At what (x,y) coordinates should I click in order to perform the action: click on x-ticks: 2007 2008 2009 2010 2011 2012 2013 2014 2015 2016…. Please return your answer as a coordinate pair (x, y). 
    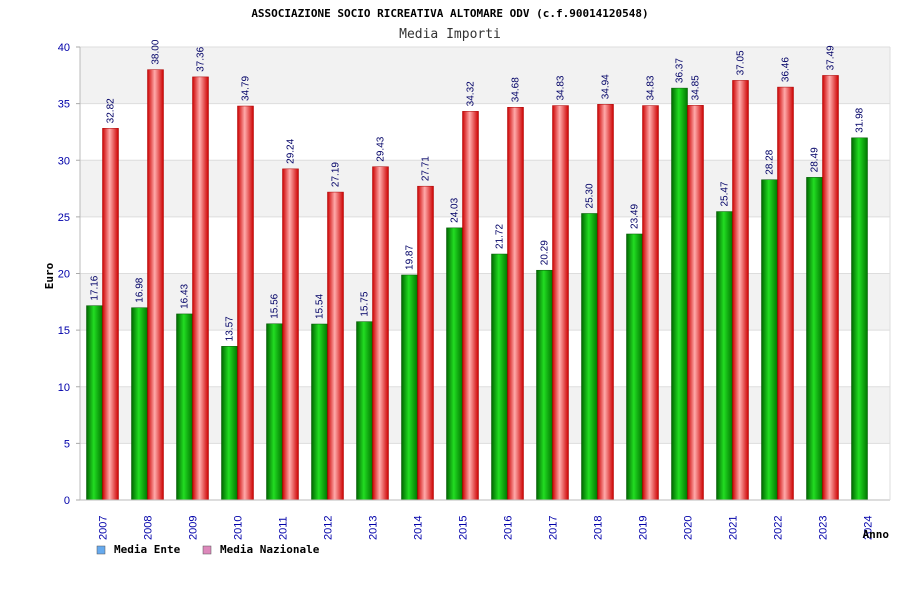
    Looking at the image, I should click on (486, 528).